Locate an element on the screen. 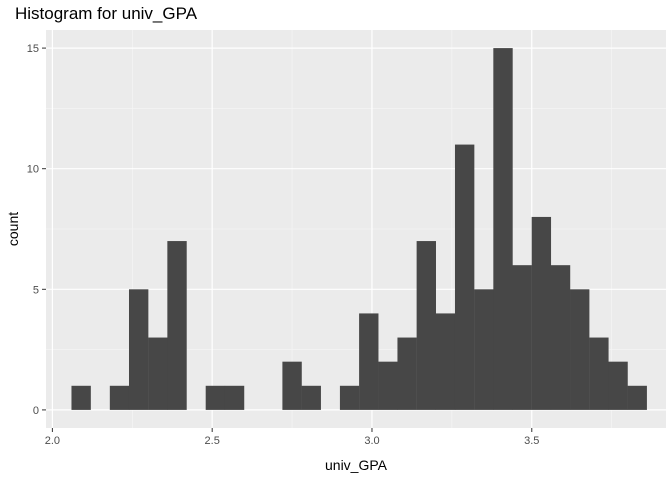  x-tick-label: 3.5 is located at coordinates (531, 441).